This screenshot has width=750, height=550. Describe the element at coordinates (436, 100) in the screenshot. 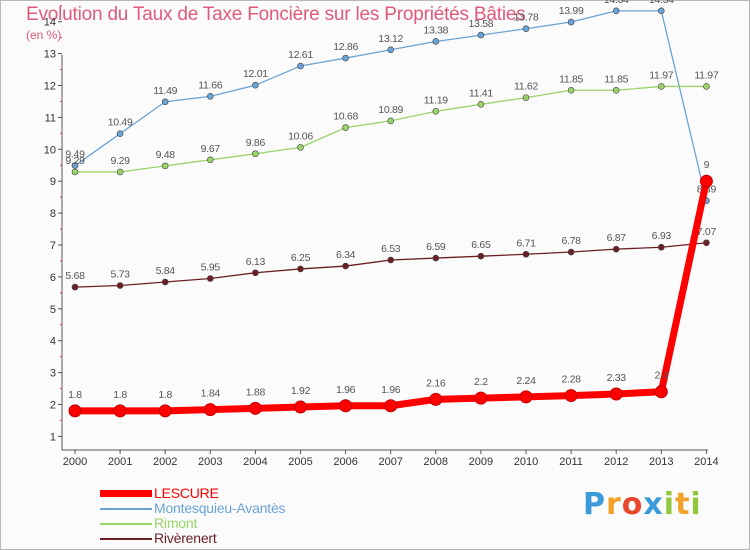

I see `data-label: 11.19` at that location.